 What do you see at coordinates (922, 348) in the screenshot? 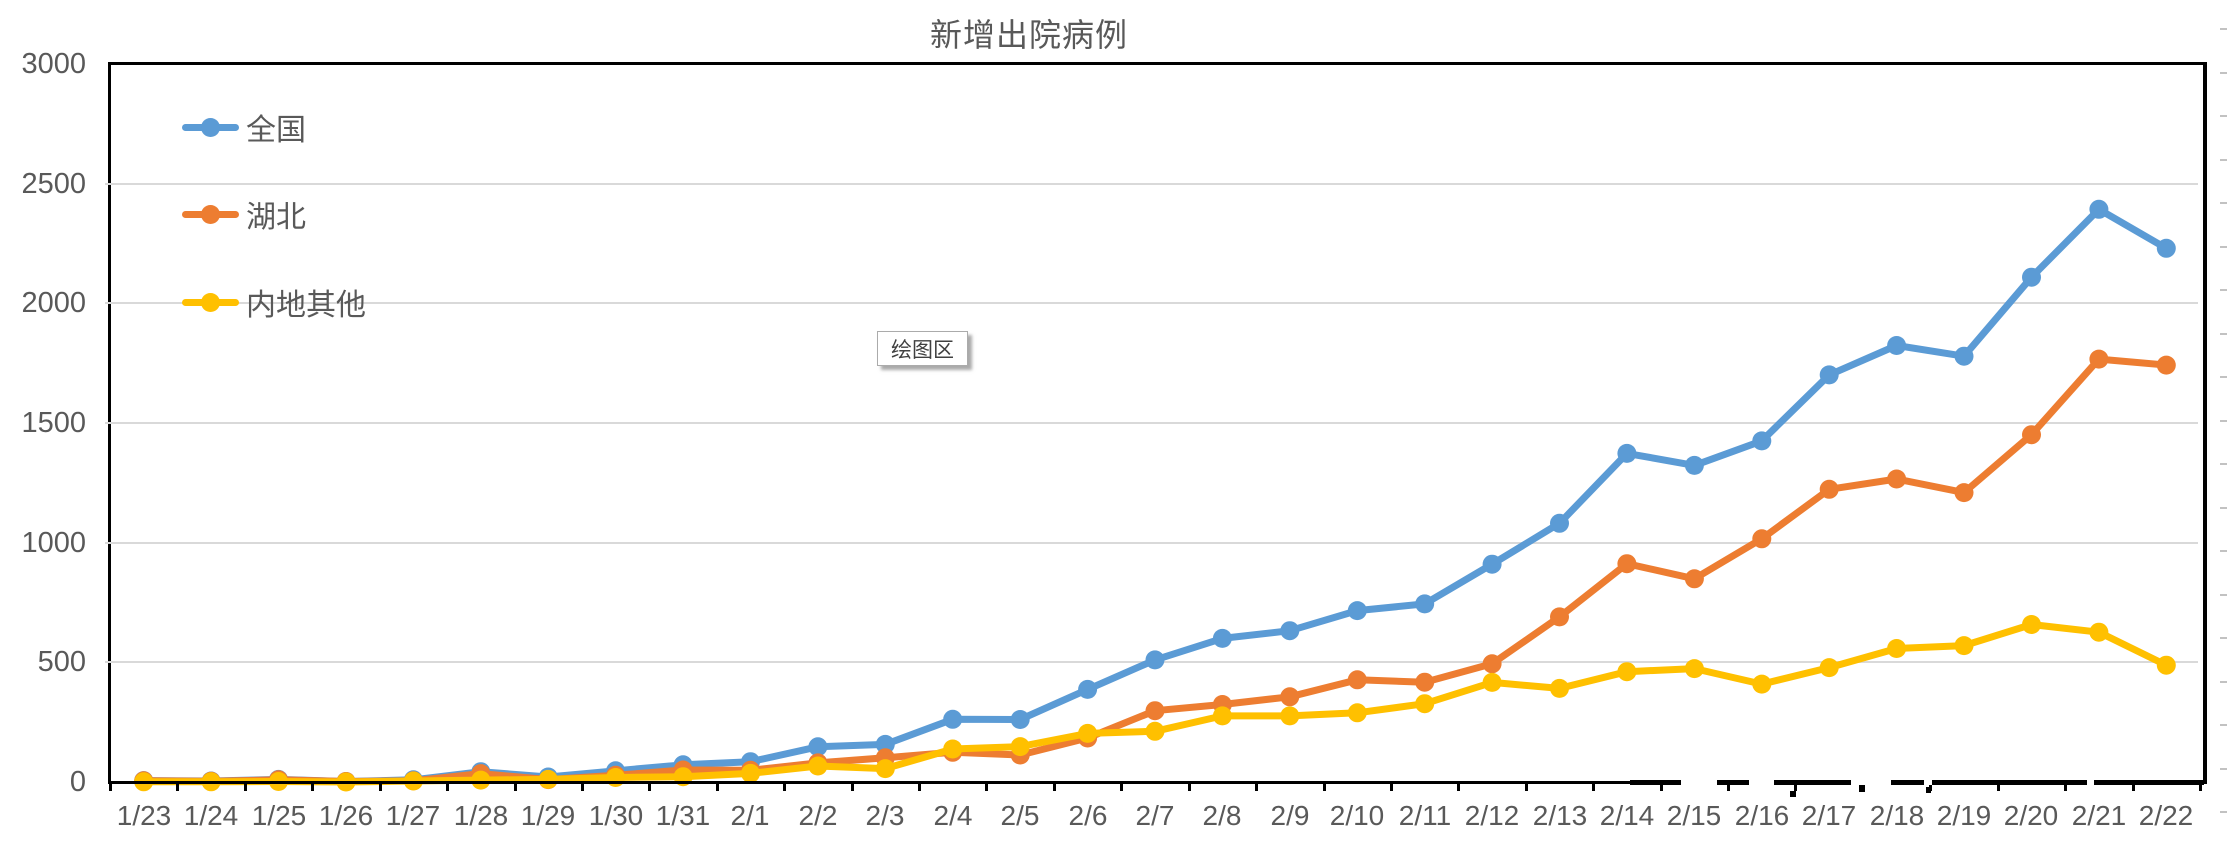
I see `plot-area-tooltip: 绘图区` at bounding box center [922, 348].